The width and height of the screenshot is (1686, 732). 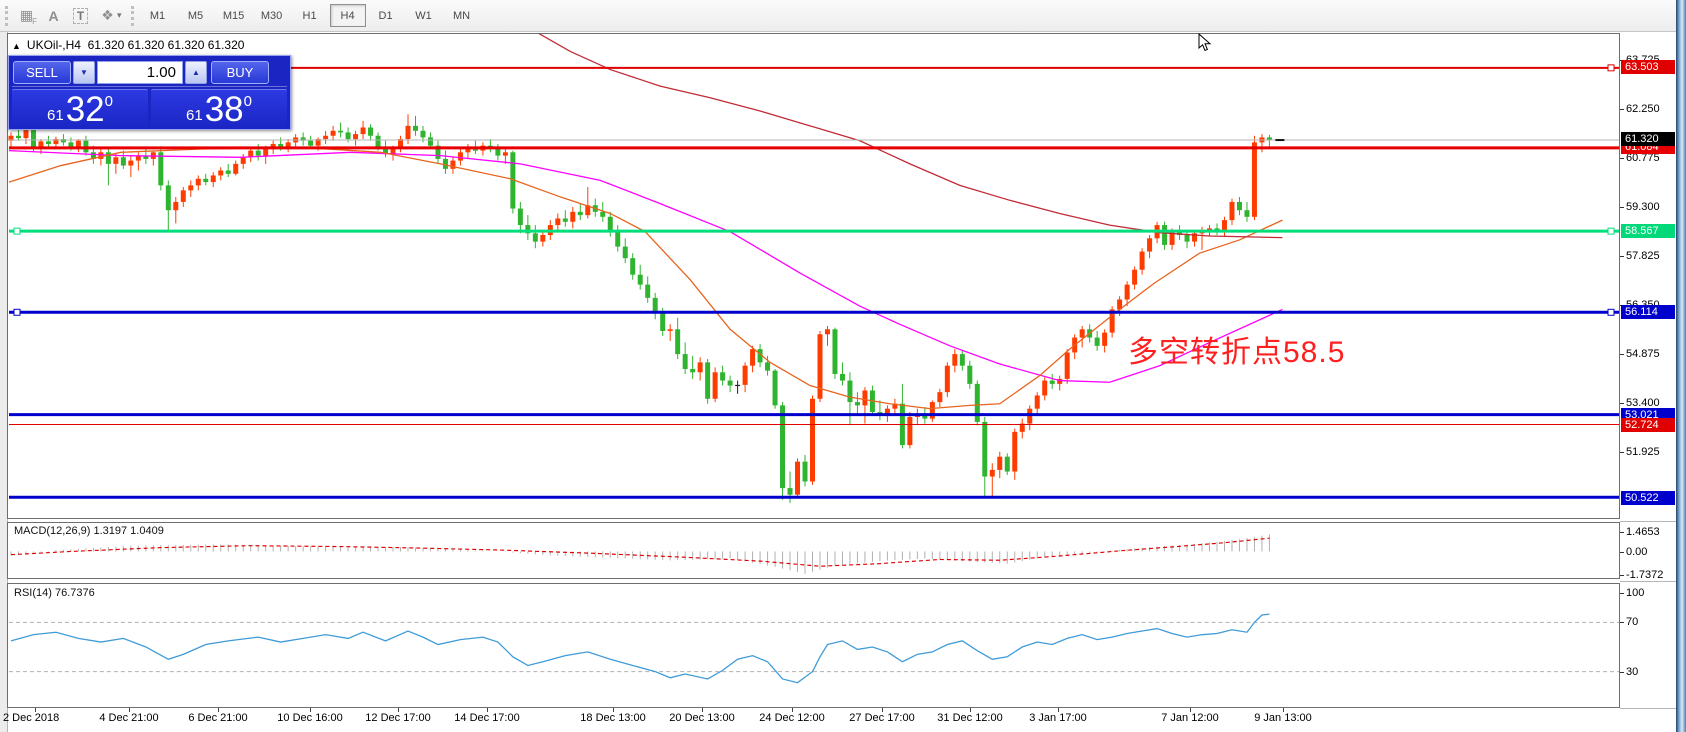 I want to click on timeframe-group: M1 M5 M15 M30 H1 H4 D1 W1 MN, so click(x=310, y=15).